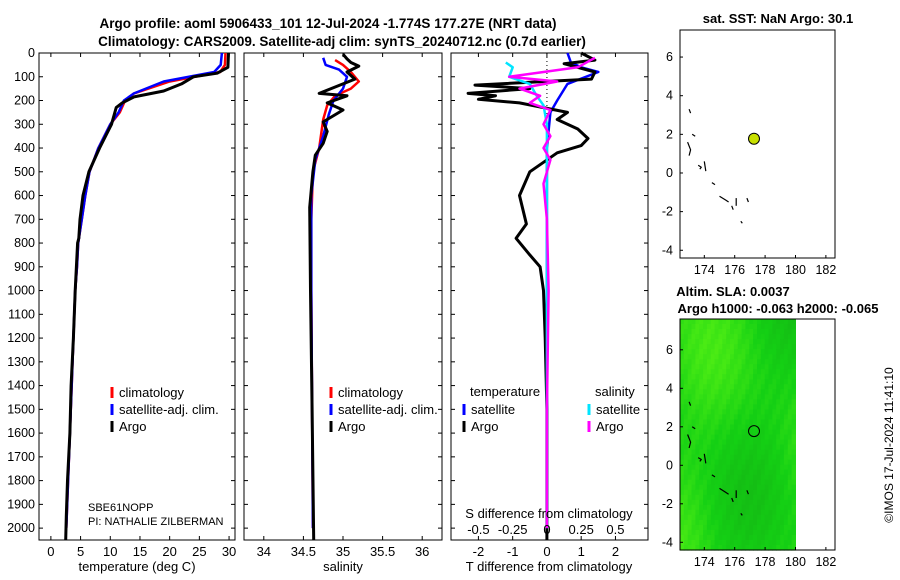  Describe the element at coordinates (24, 148) in the screenshot. I see `temperature-ytick-label: 400` at that location.